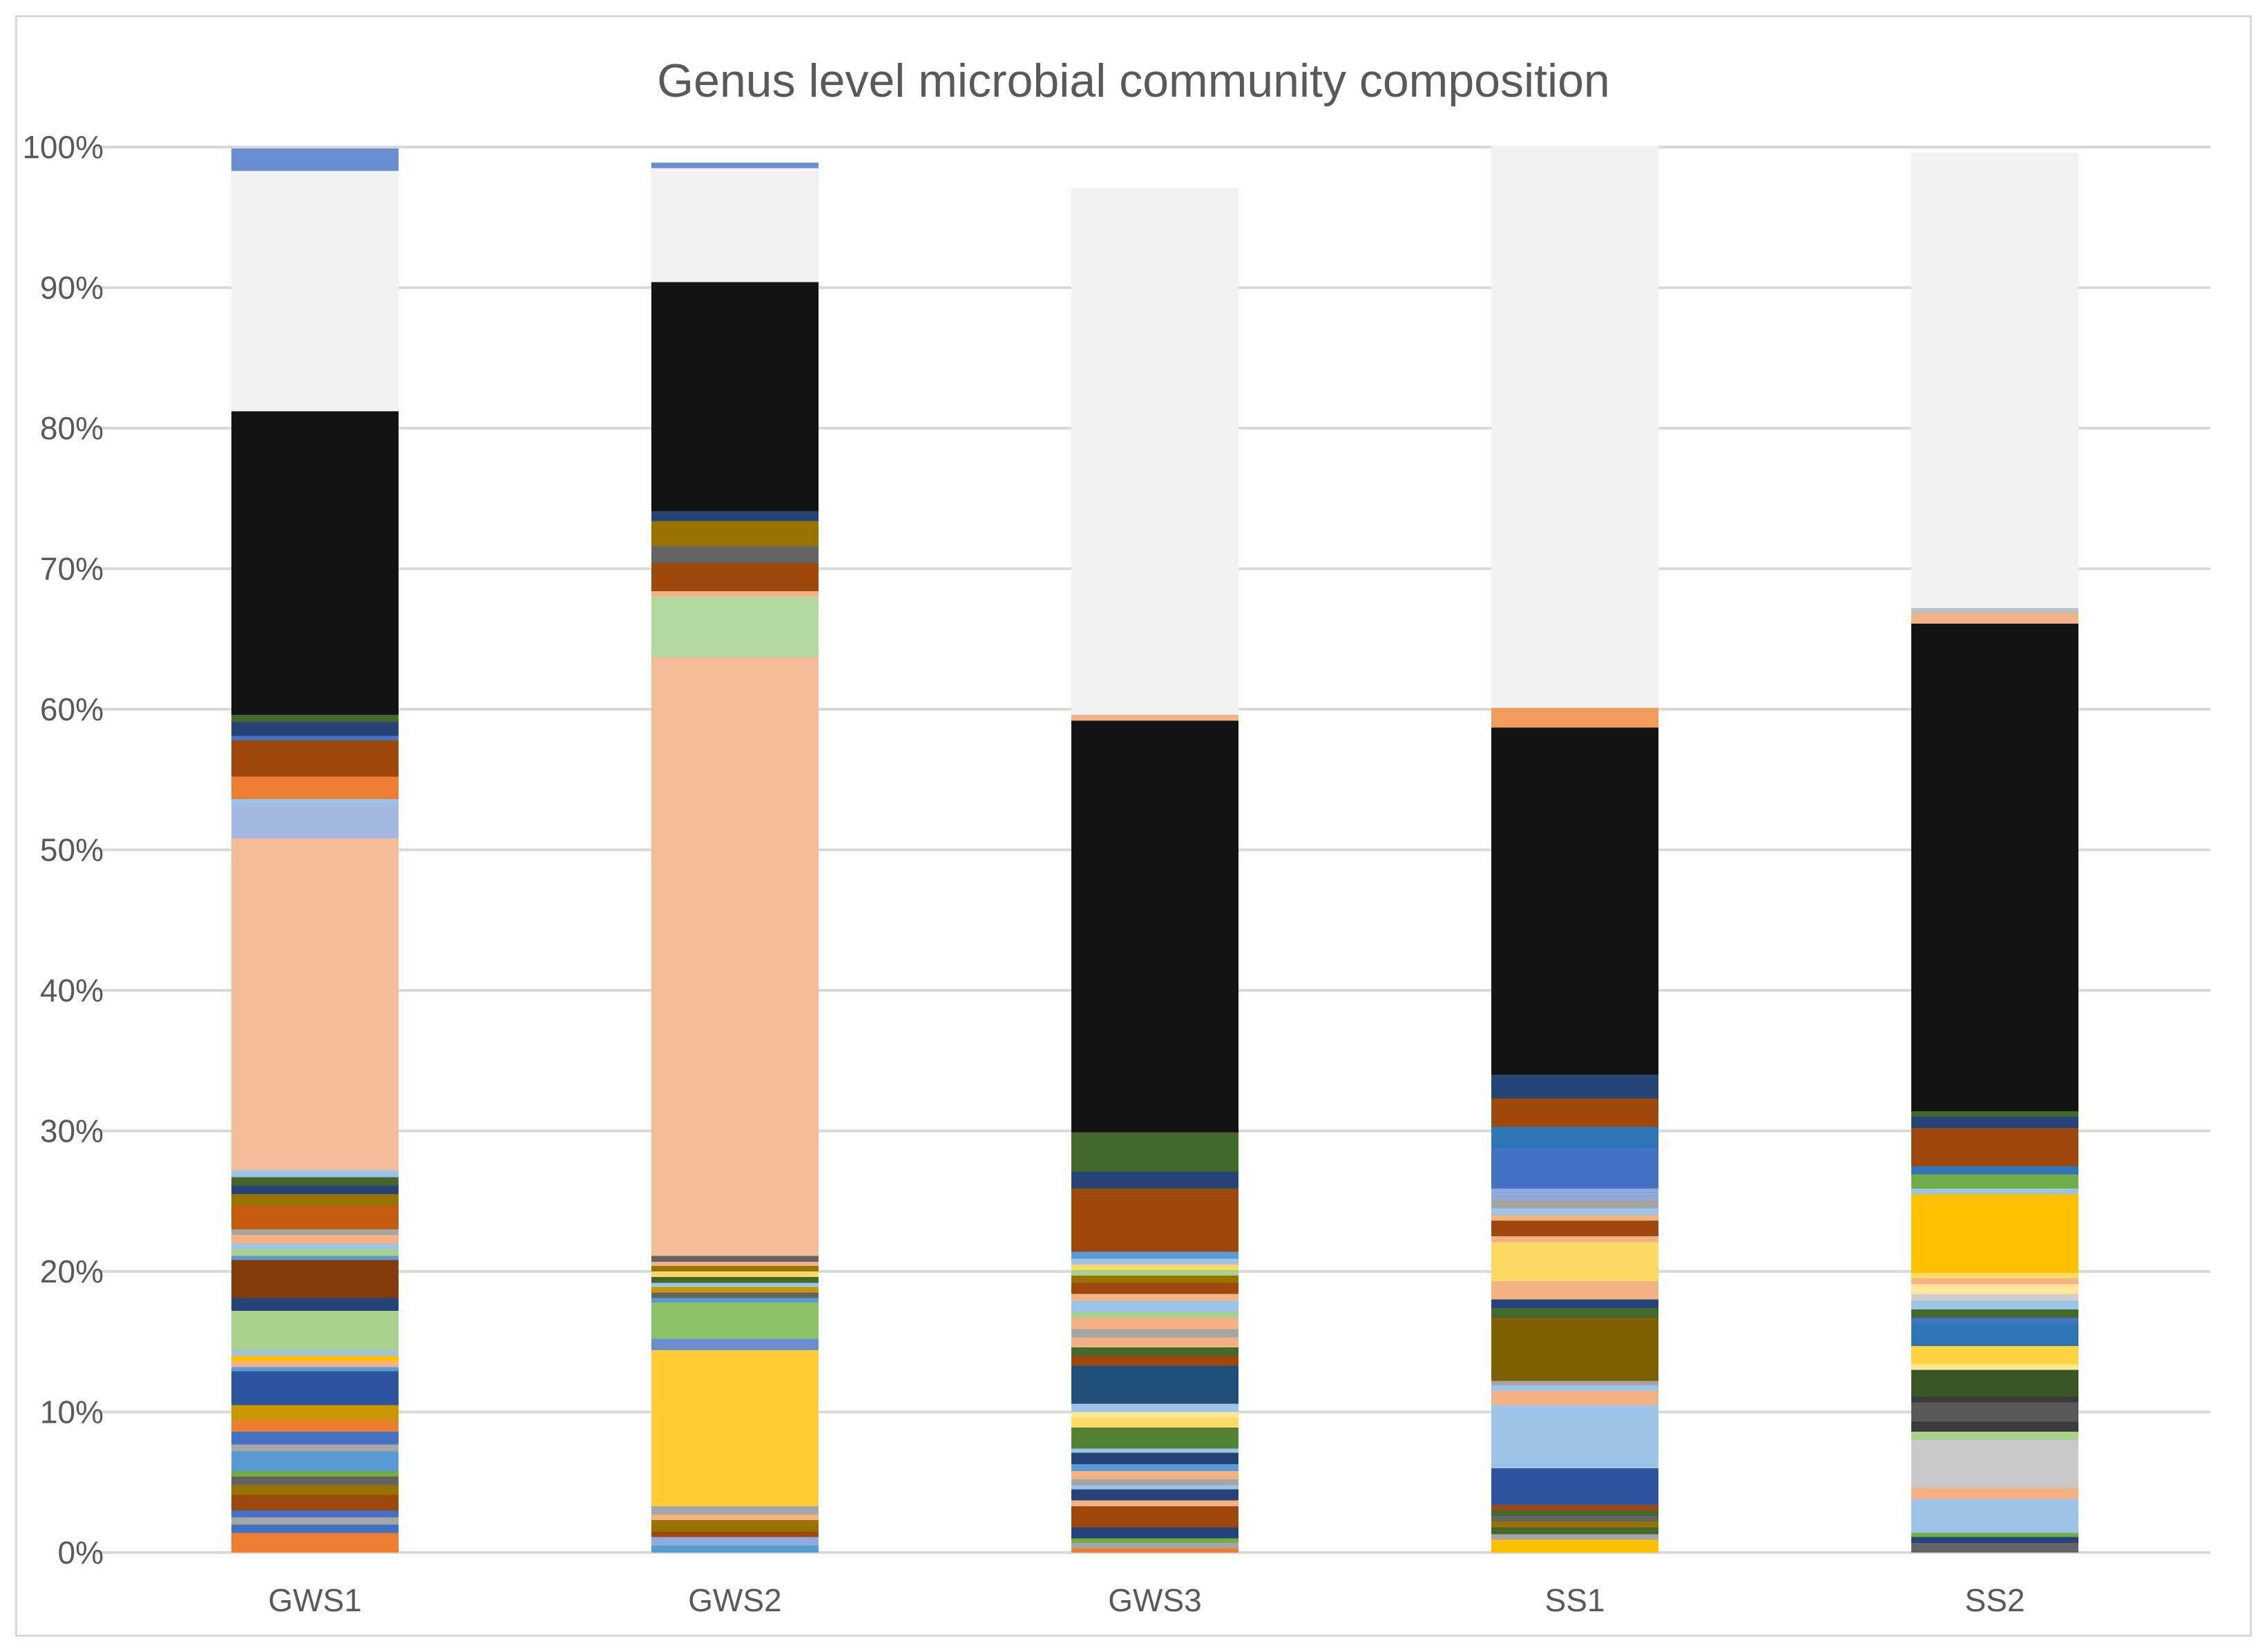 Image resolution: width=2267 pixels, height=1652 pixels. I want to click on y-tick-label: 10%, so click(72, 1412).